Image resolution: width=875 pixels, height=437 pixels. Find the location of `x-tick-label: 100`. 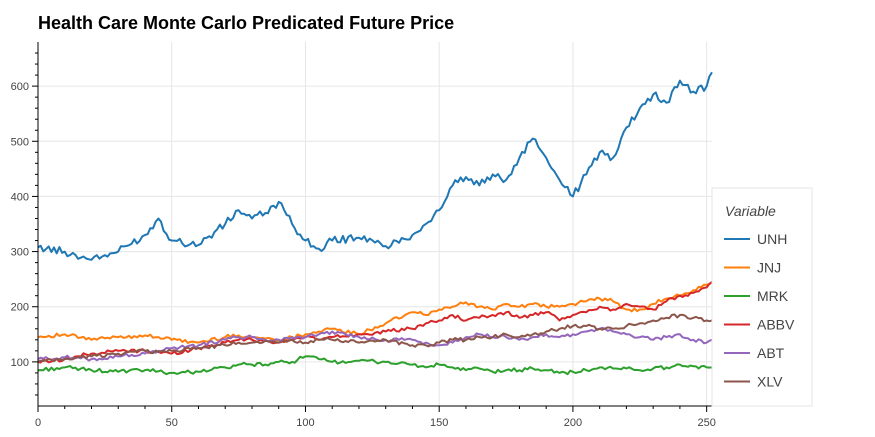

x-tick-label: 100 is located at coordinates (305, 423).